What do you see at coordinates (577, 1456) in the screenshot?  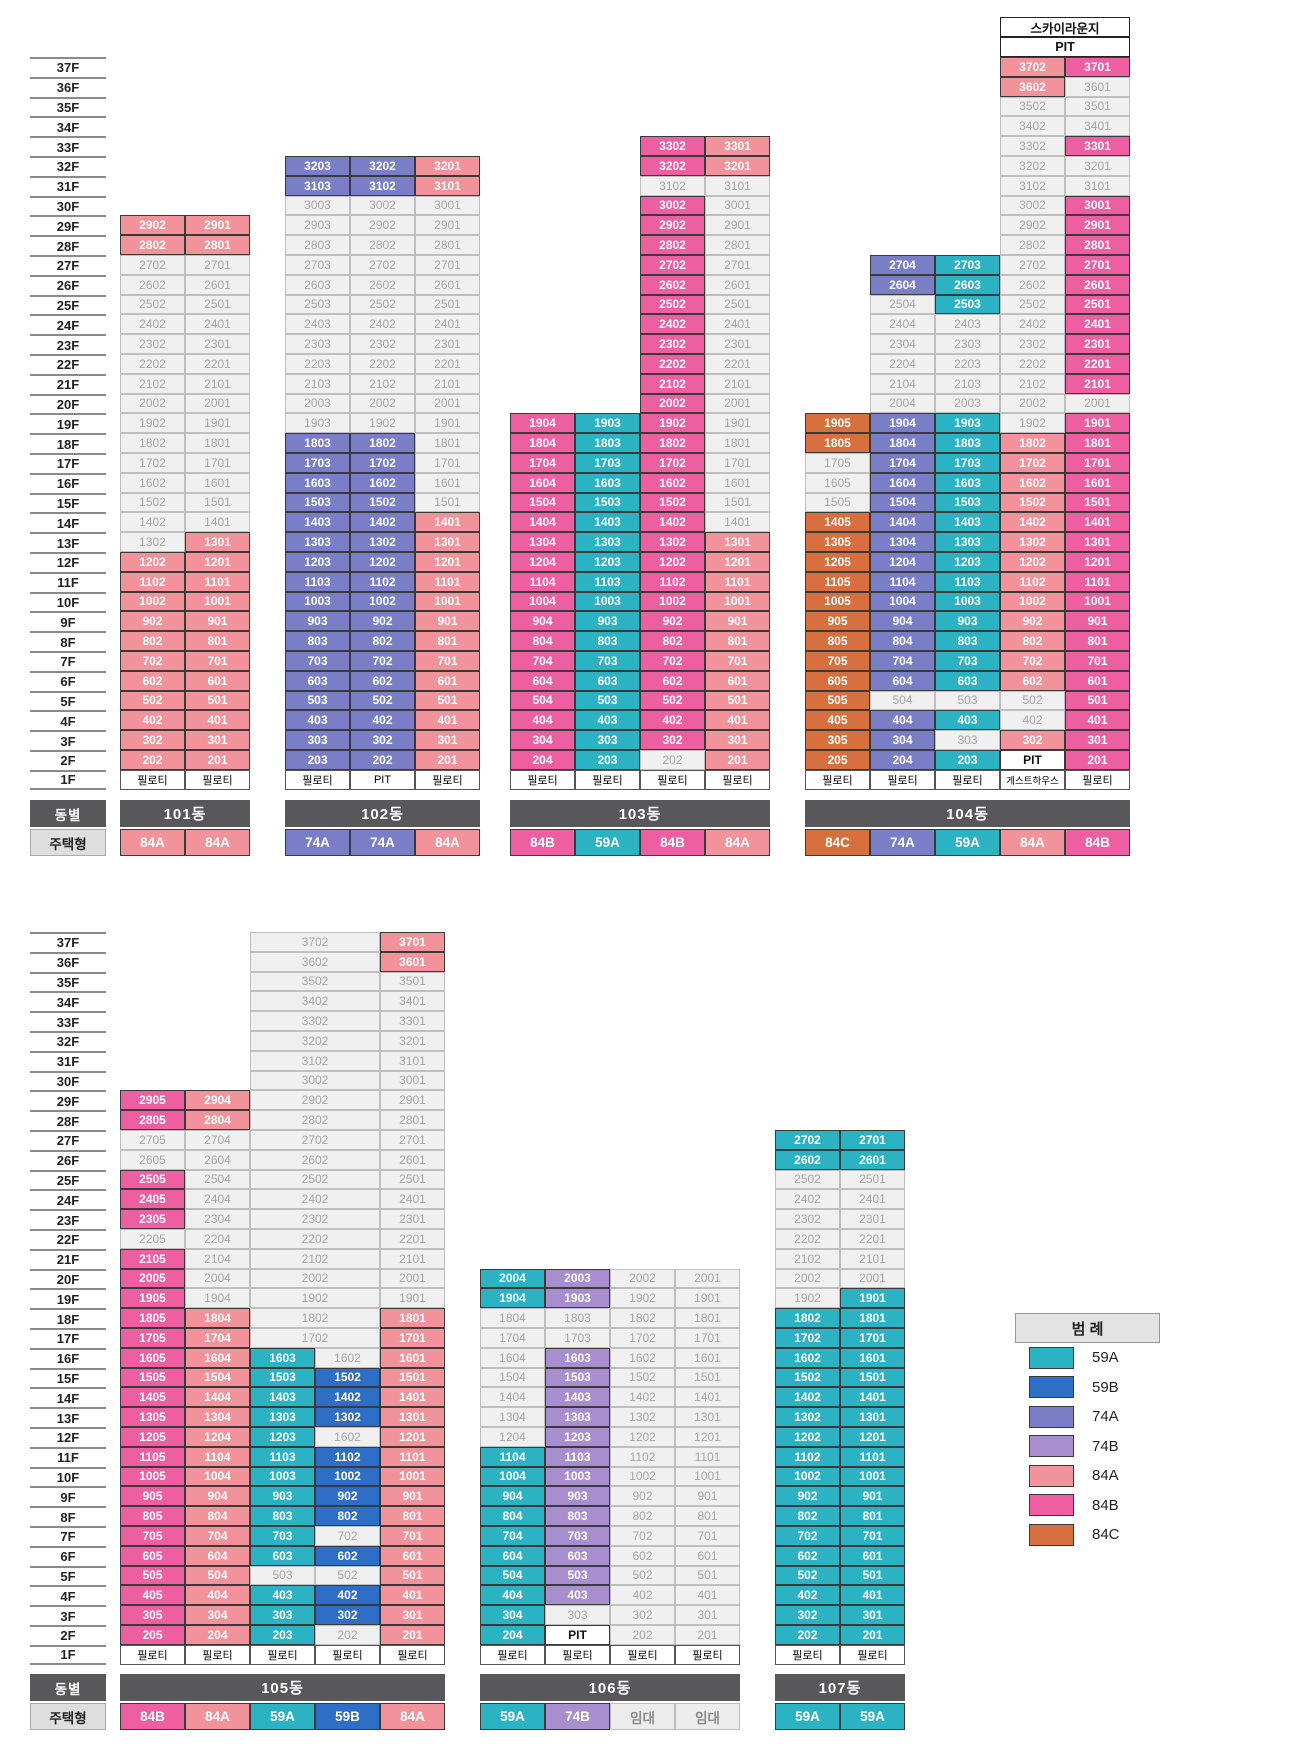 I see `unit-cell: 1103` at bounding box center [577, 1456].